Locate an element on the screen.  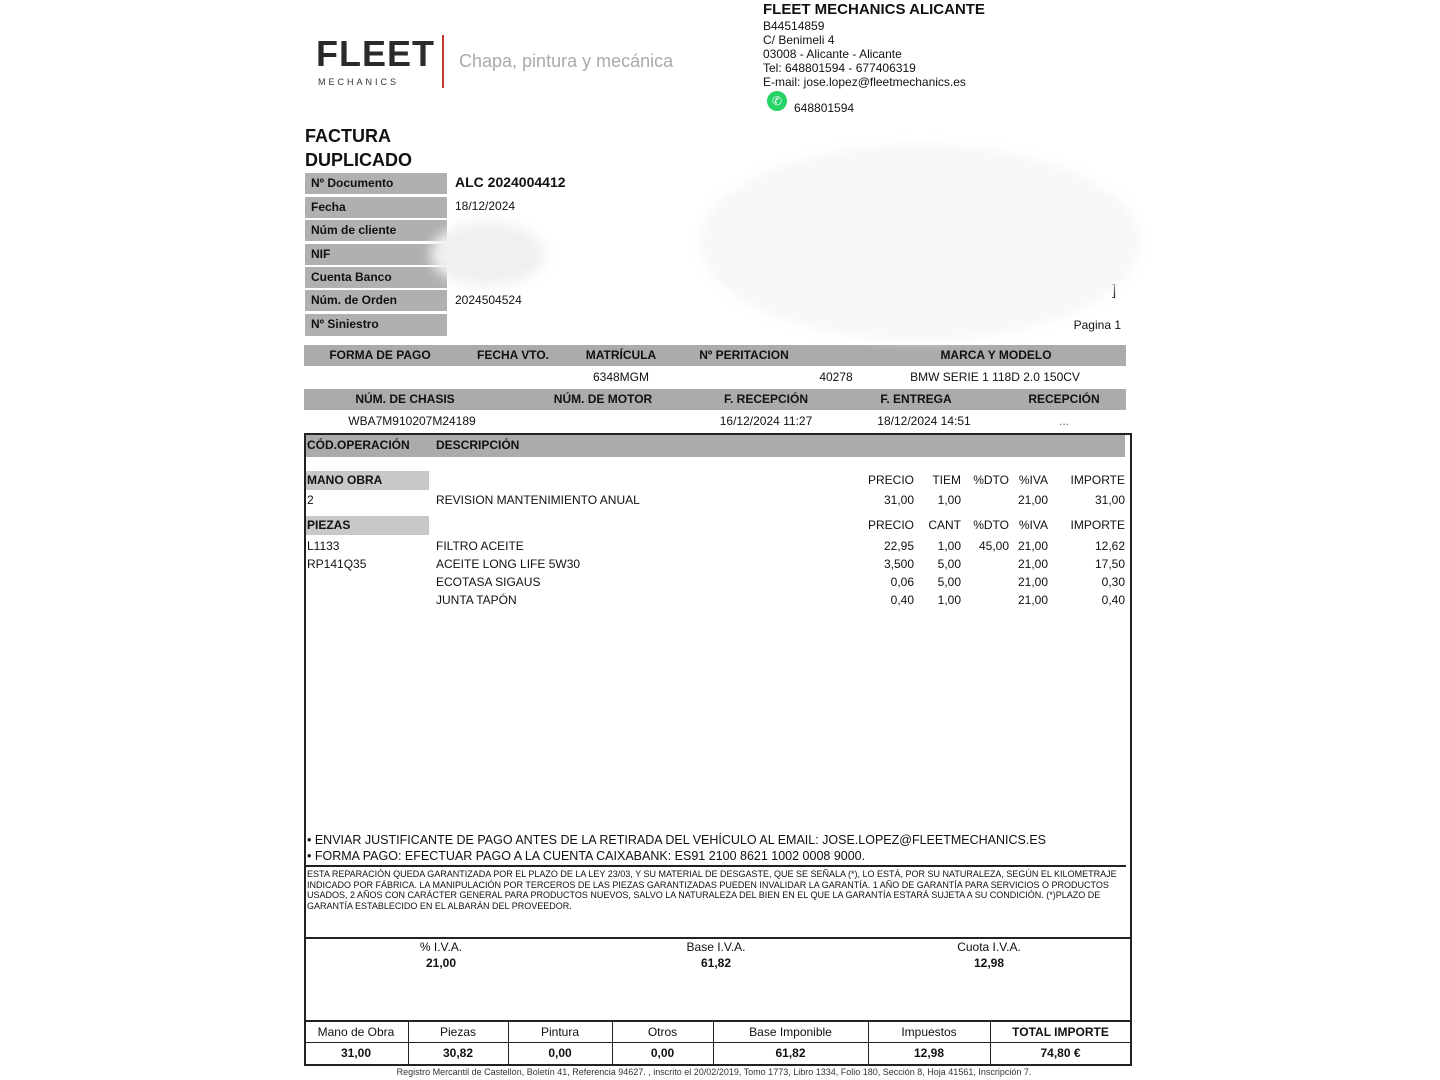
doc-title: FACTURA is located at coordinates (348, 136).